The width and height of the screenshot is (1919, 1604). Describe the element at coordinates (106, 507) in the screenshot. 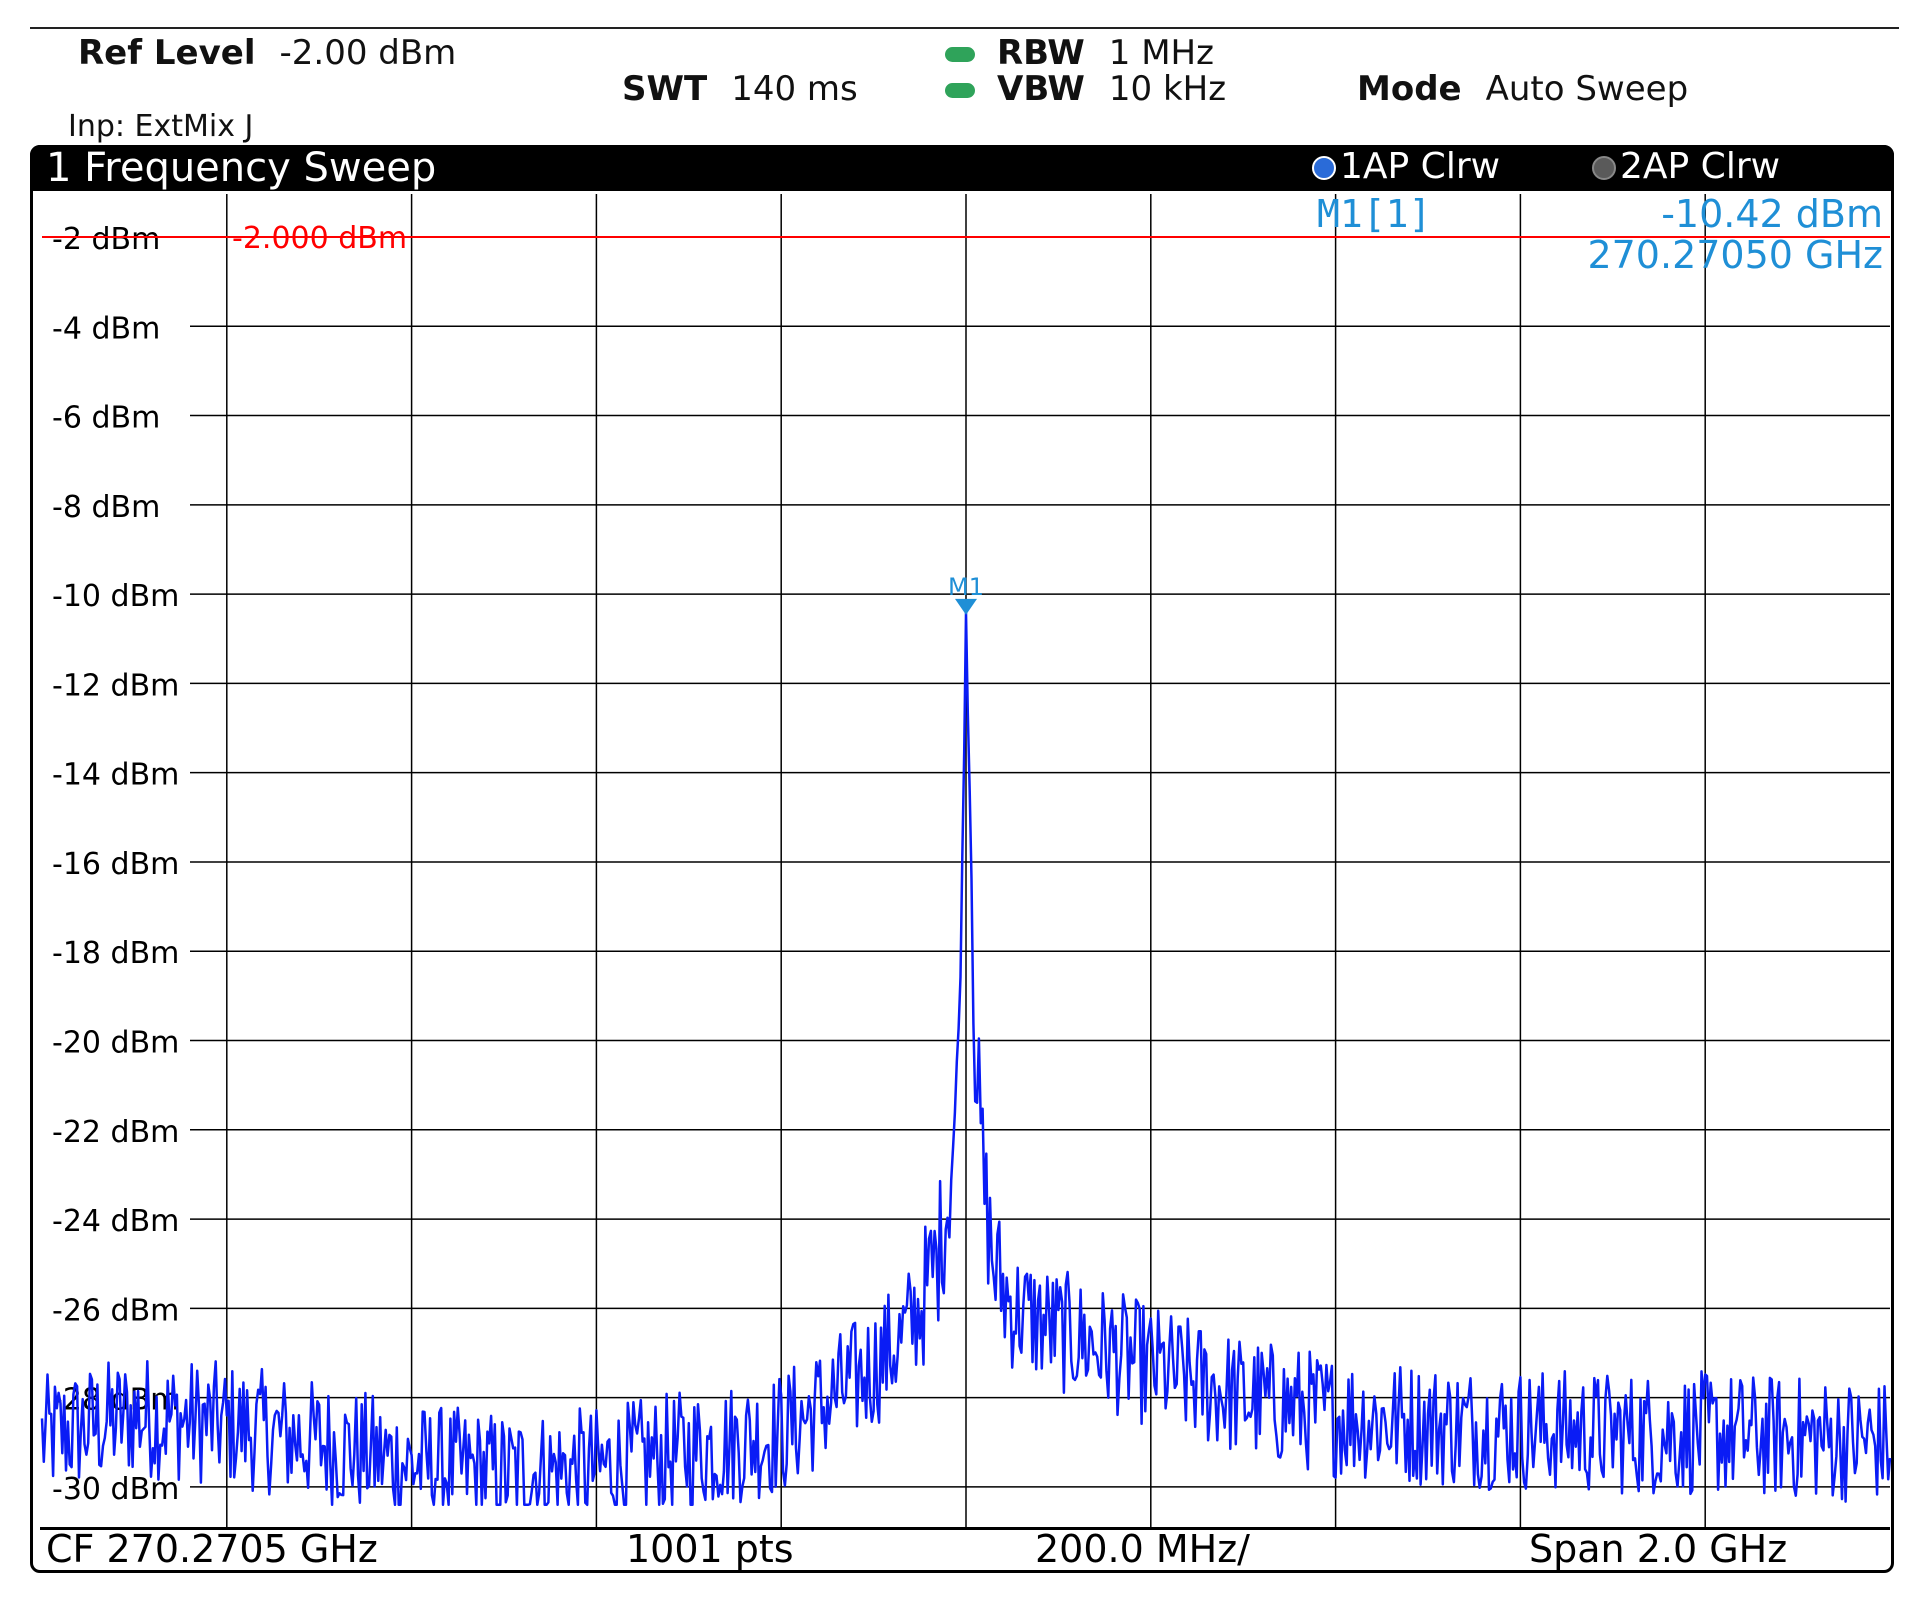

I see `y-tick-label: -8 dBm` at that location.